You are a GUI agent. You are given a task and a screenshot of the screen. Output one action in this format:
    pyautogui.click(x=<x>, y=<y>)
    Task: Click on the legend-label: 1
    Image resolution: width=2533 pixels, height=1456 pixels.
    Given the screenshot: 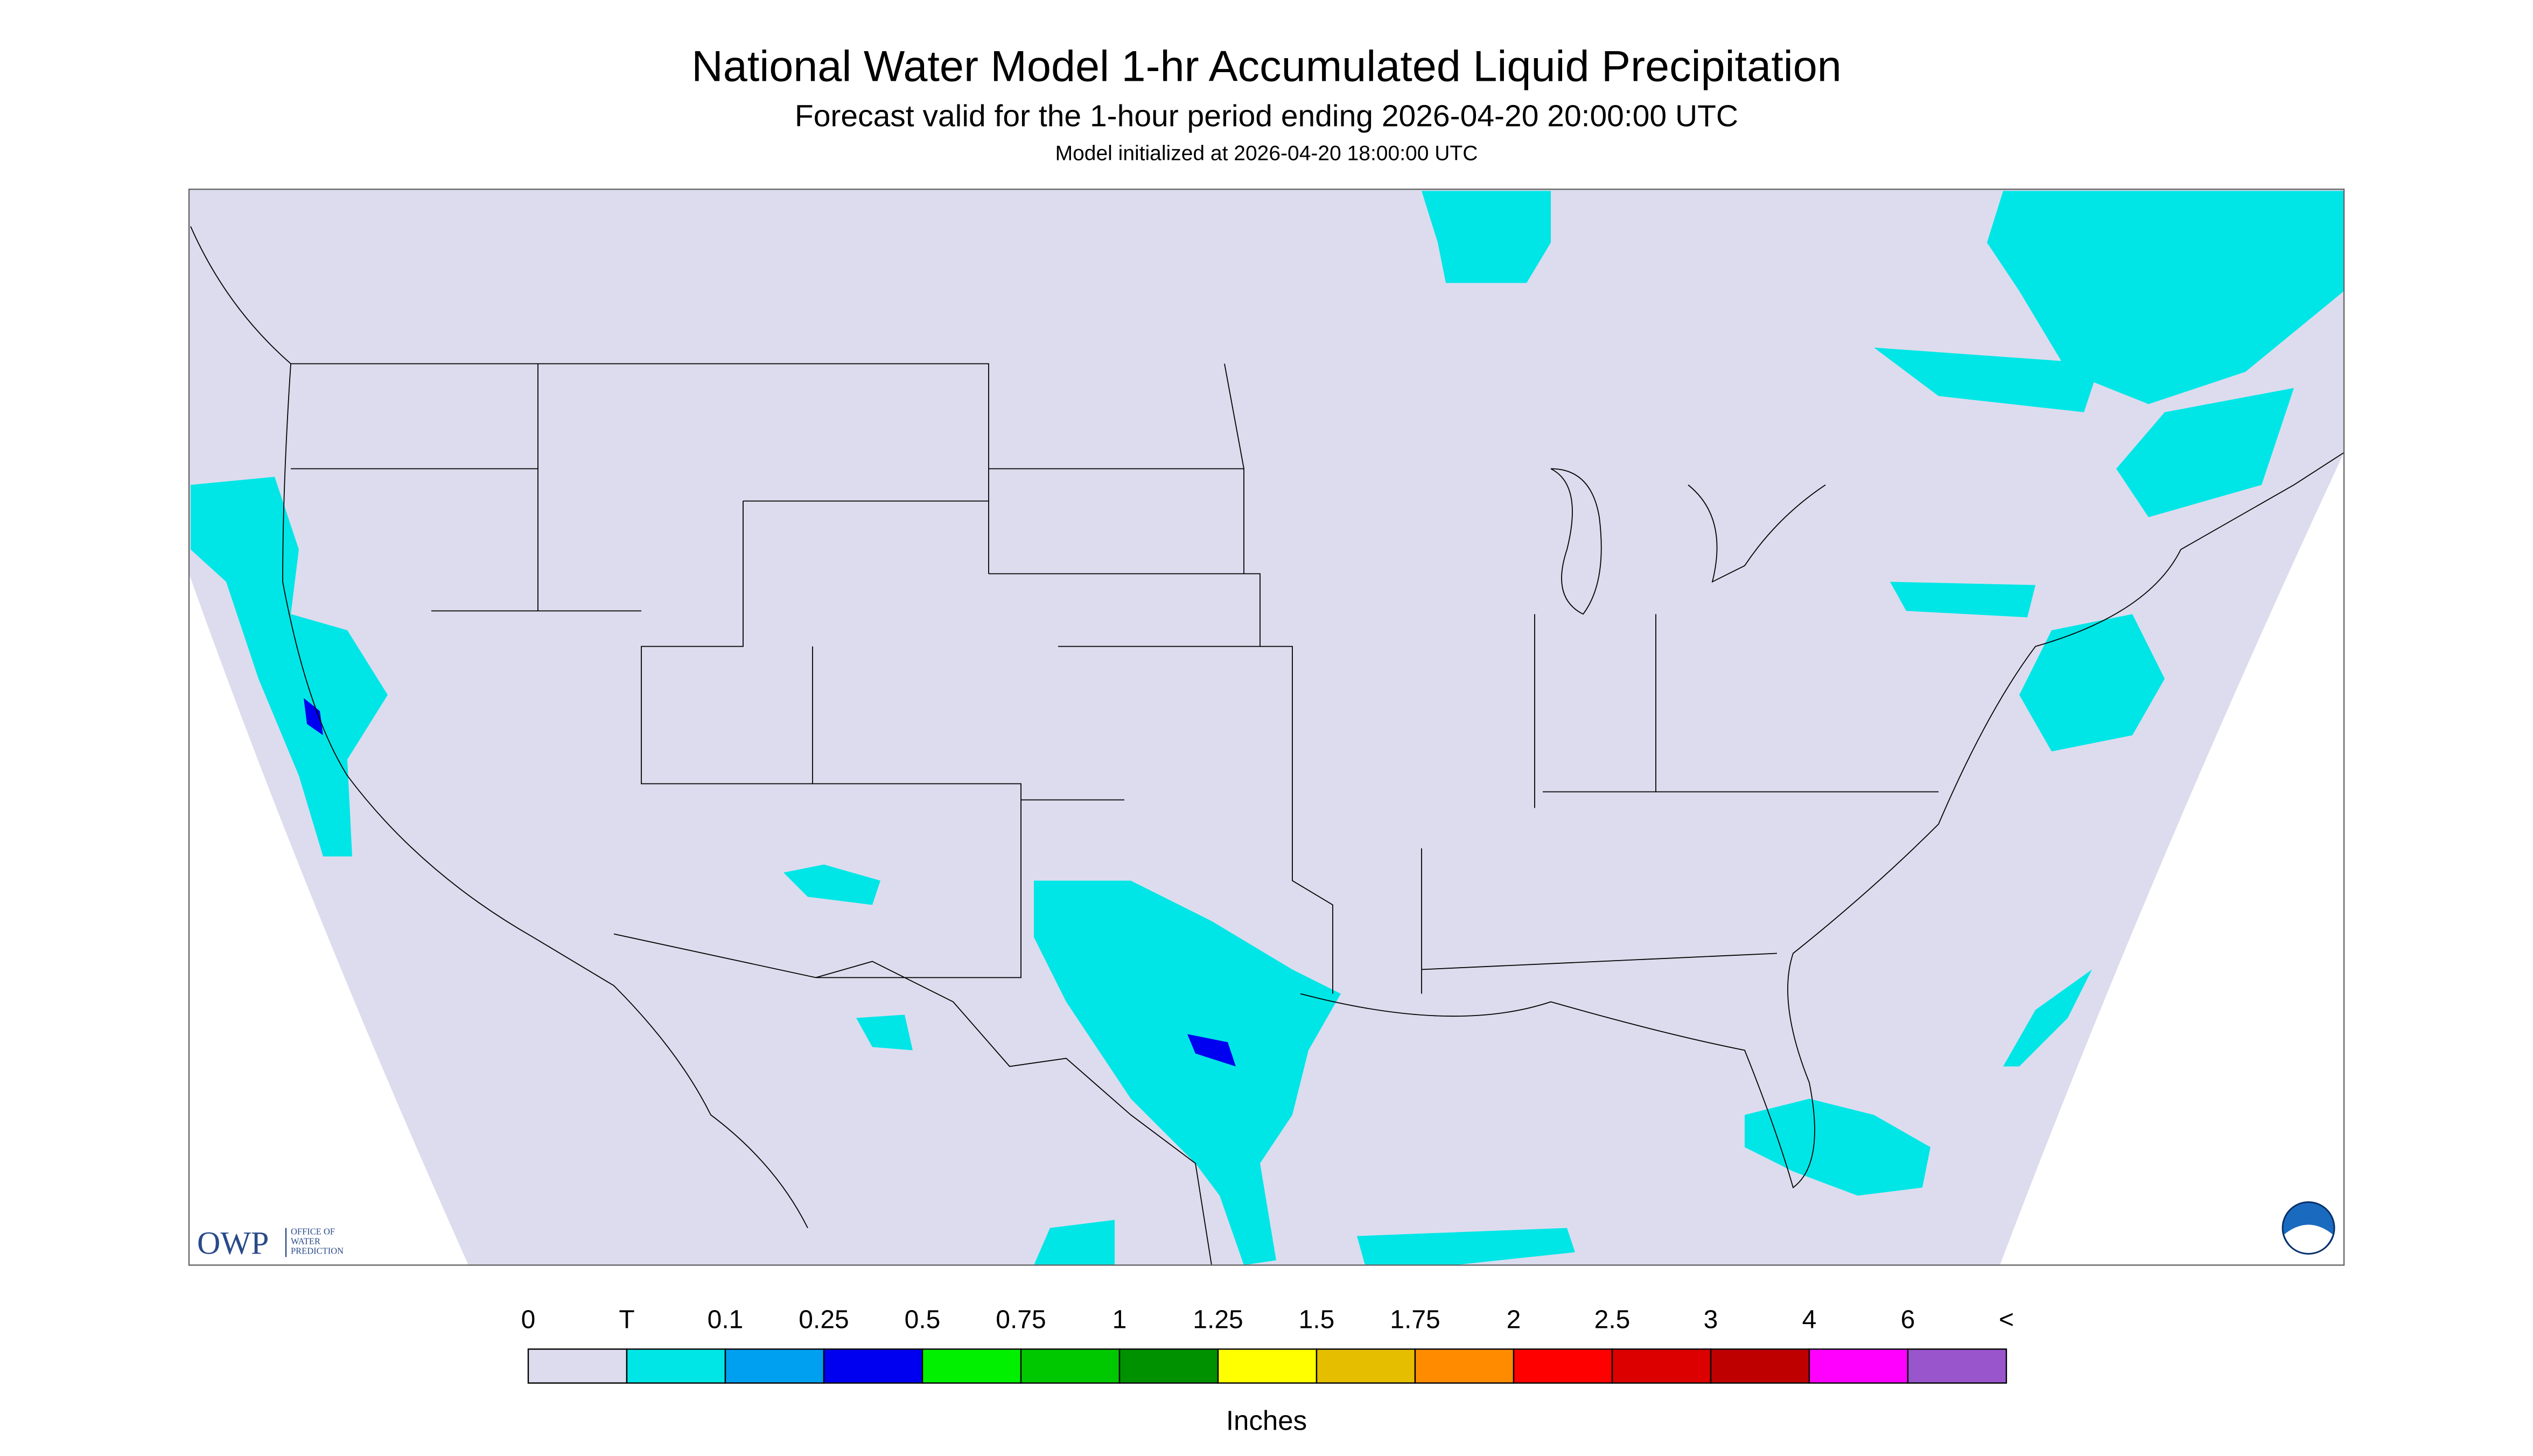 What is the action you would take?
    pyautogui.click(x=1120, y=1320)
    